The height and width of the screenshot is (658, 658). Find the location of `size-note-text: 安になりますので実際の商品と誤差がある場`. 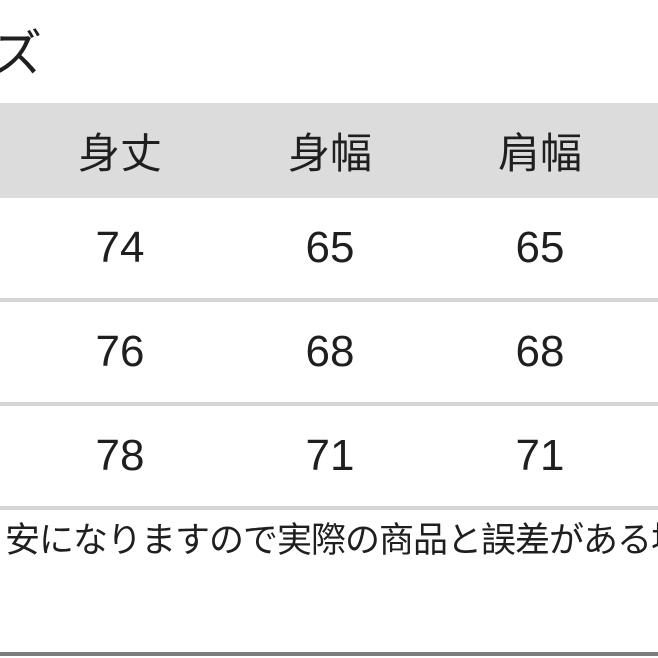

size-note-text: 安になりますので実際の商品と誤差がある場 is located at coordinates (331, 540).